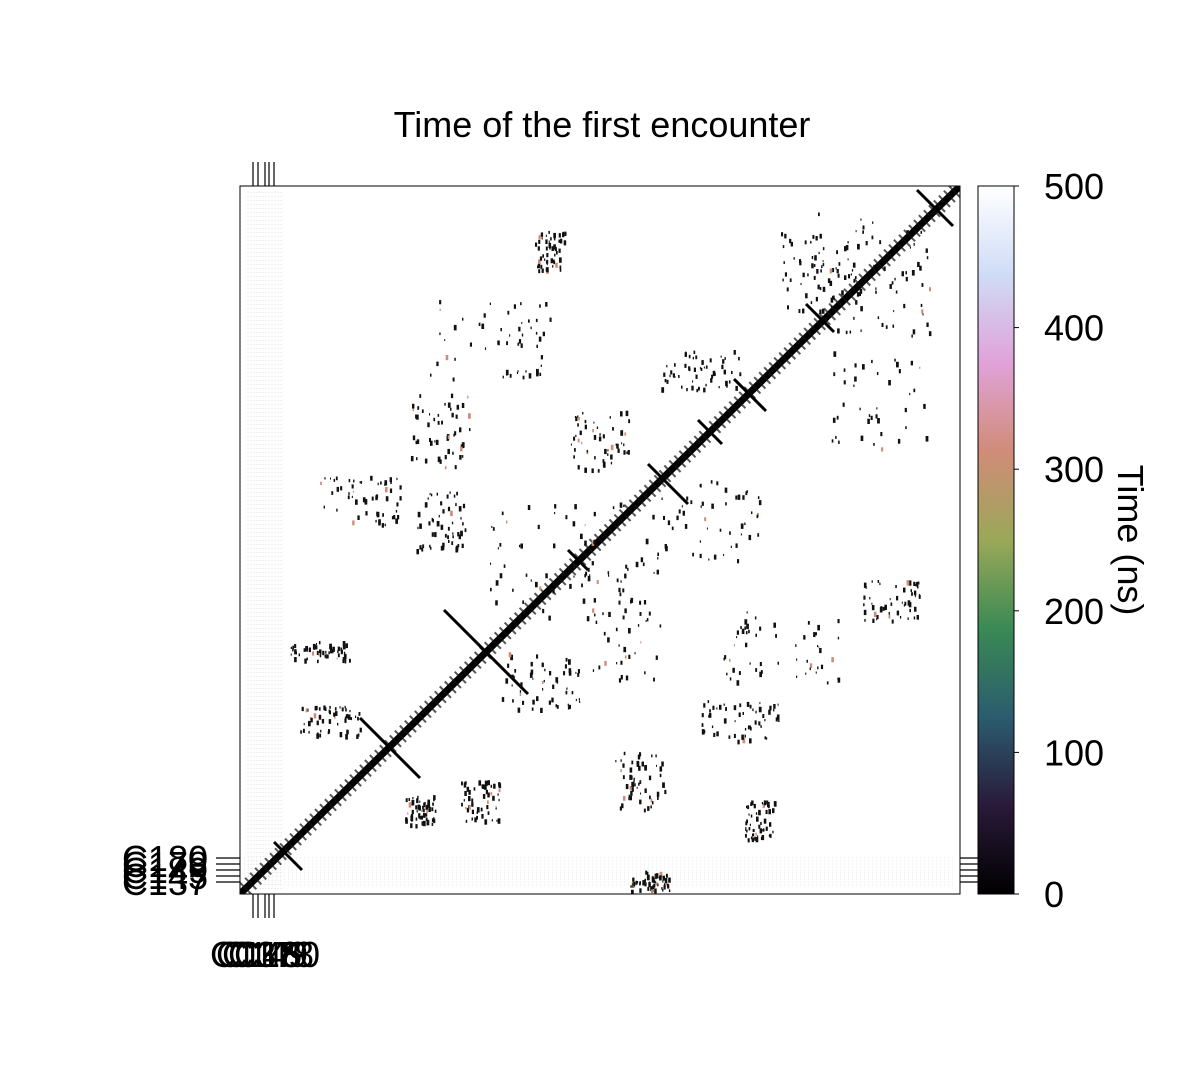  I want to click on colorbar-gradient, so click(996, 540).